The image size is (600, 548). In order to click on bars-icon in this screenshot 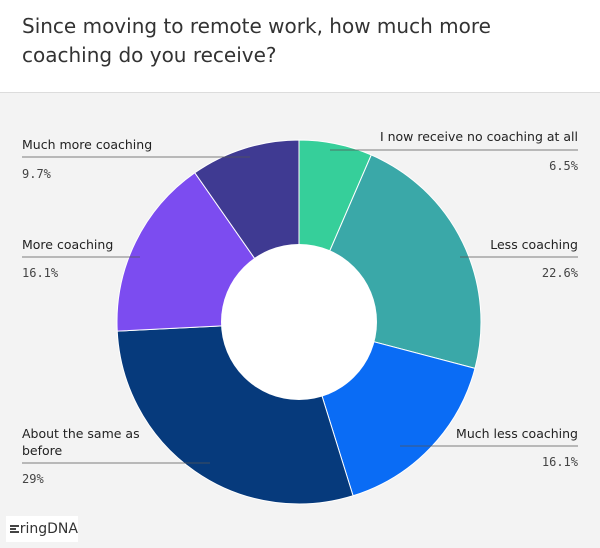, I will do `click(14, 529)`.